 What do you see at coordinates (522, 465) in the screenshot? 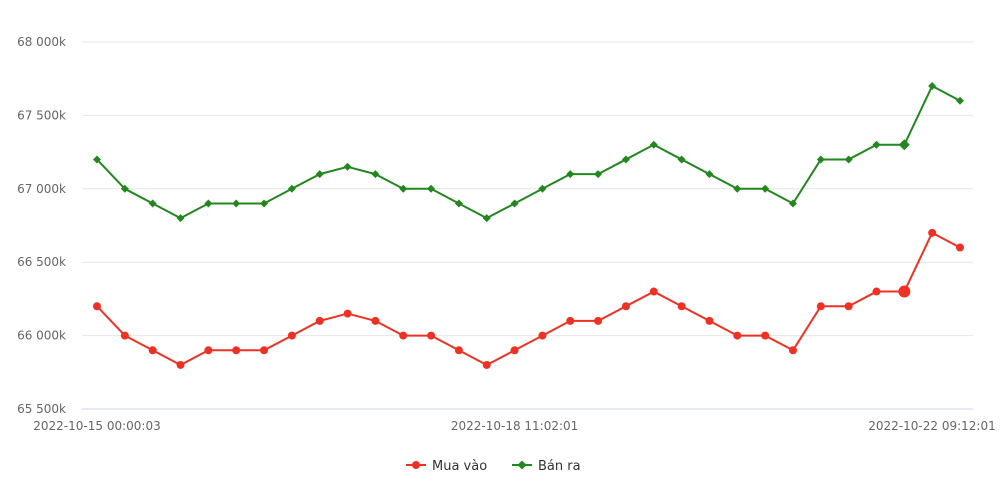
I see `legend-marker-ban-ra` at bounding box center [522, 465].